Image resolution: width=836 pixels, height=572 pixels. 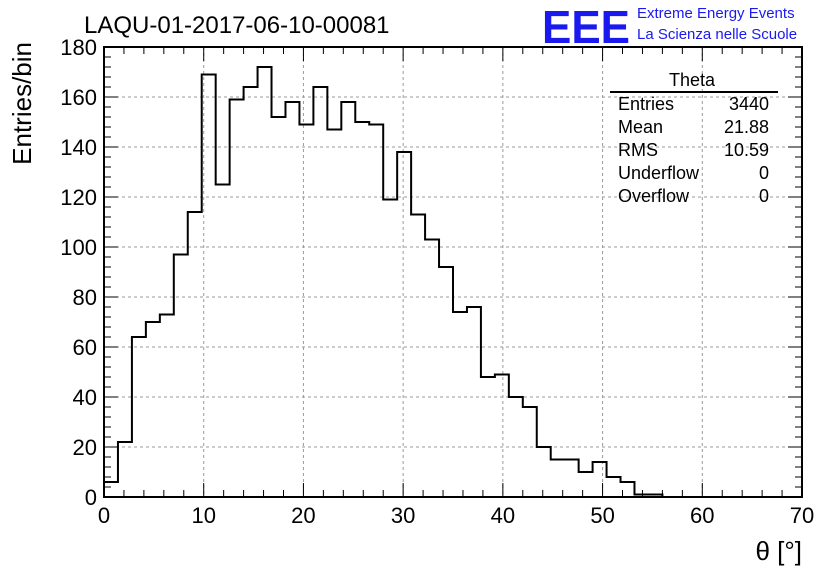 I want to click on y-axis-label: Entries/bin, so click(x=22, y=103).